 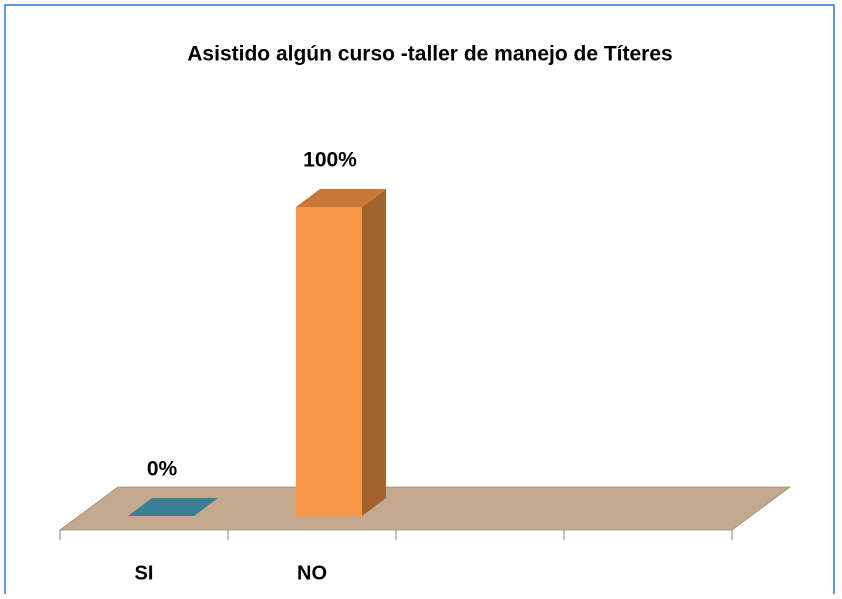 I want to click on x-tick-label: NO, so click(x=312, y=573).